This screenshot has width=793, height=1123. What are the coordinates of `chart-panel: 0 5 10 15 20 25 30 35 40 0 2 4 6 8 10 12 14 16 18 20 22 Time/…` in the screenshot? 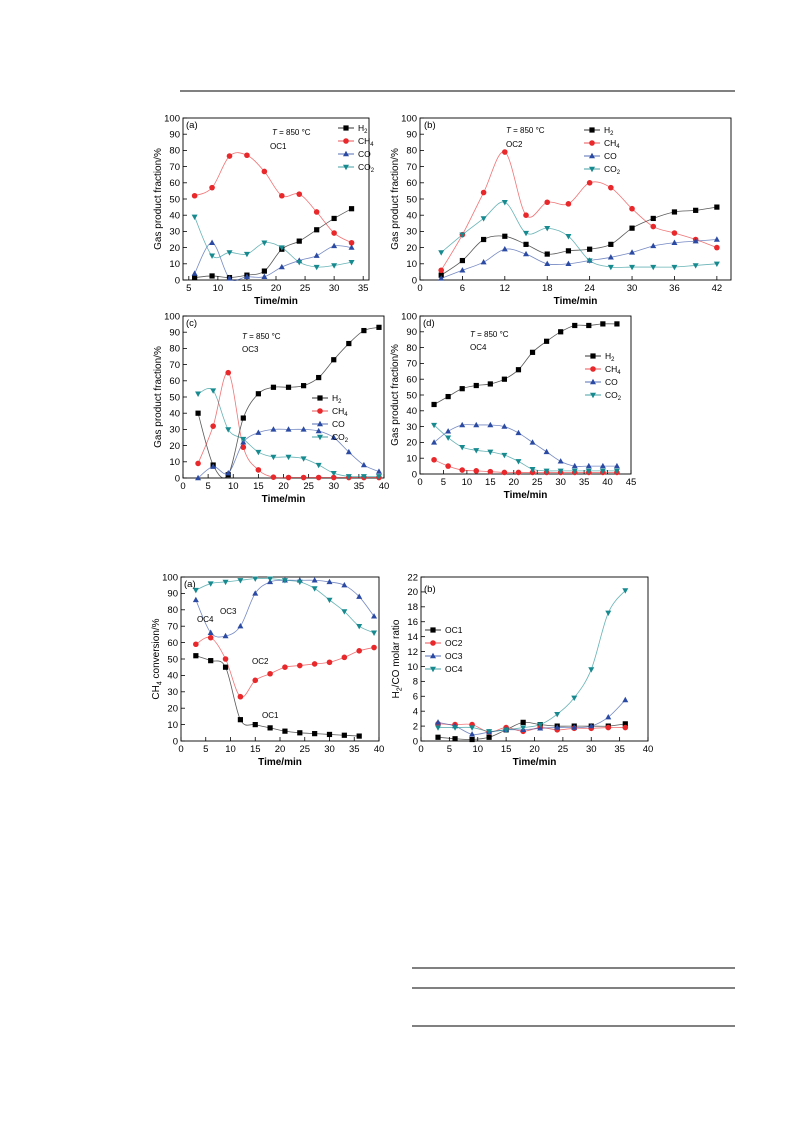 It's located at (522, 670).